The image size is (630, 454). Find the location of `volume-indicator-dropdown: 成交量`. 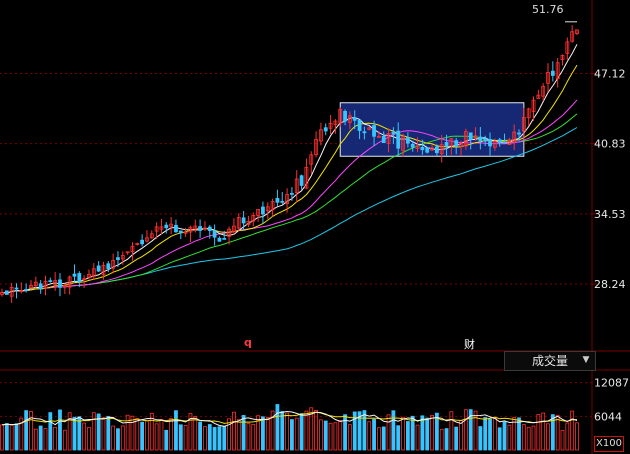

volume-indicator-dropdown: 成交量 is located at coordinates (550, 361).